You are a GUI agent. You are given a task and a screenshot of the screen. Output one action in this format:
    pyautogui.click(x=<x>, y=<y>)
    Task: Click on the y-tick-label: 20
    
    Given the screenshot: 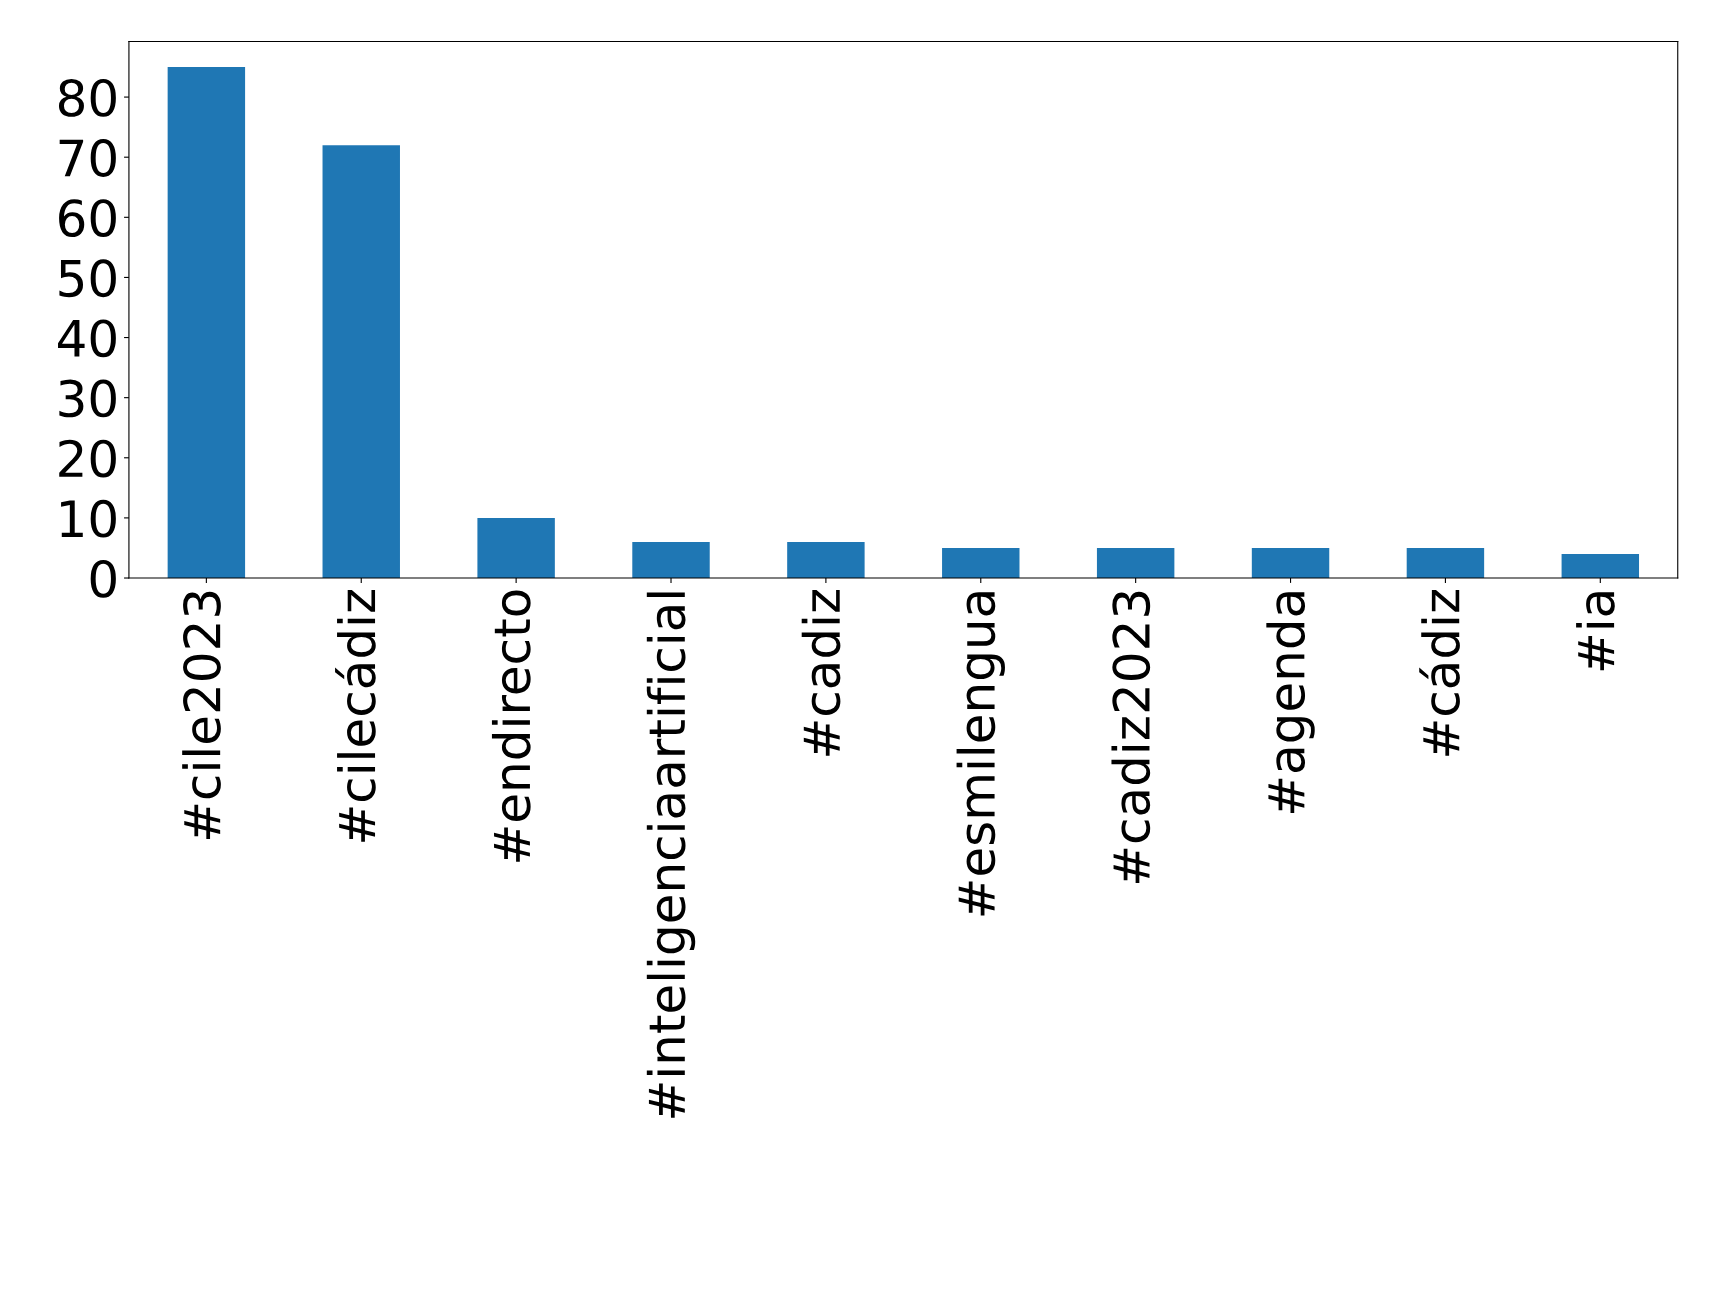 What is the action you would take?
    pyautogui.click(x=87, y=458)
    